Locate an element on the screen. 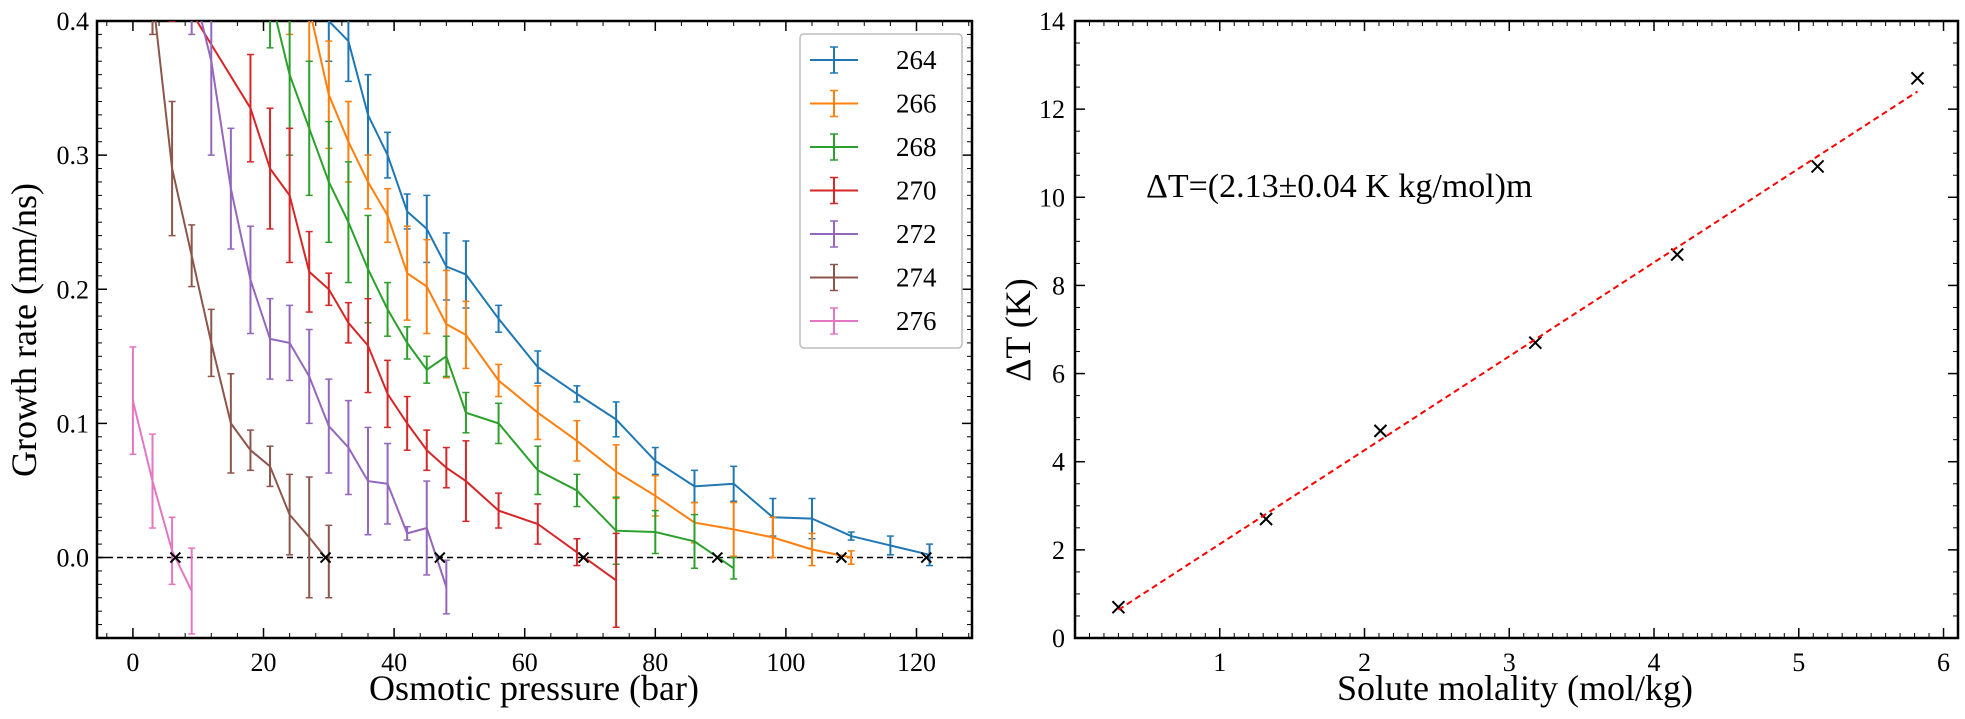 Image resolution: width=1965 pixels, height=719 pixels. y-tick-label: 6 is located at coordinates (1058, 374).